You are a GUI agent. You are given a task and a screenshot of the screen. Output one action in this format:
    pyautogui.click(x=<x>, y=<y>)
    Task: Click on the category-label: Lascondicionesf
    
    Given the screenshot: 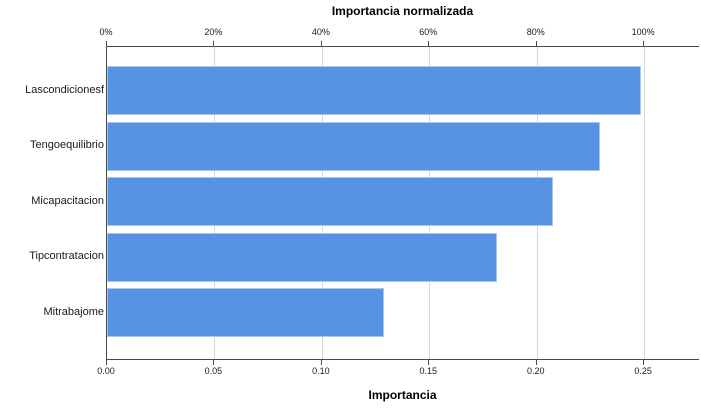 What is the action you would take?
    pyautogui.click(x=64, y=89)
    